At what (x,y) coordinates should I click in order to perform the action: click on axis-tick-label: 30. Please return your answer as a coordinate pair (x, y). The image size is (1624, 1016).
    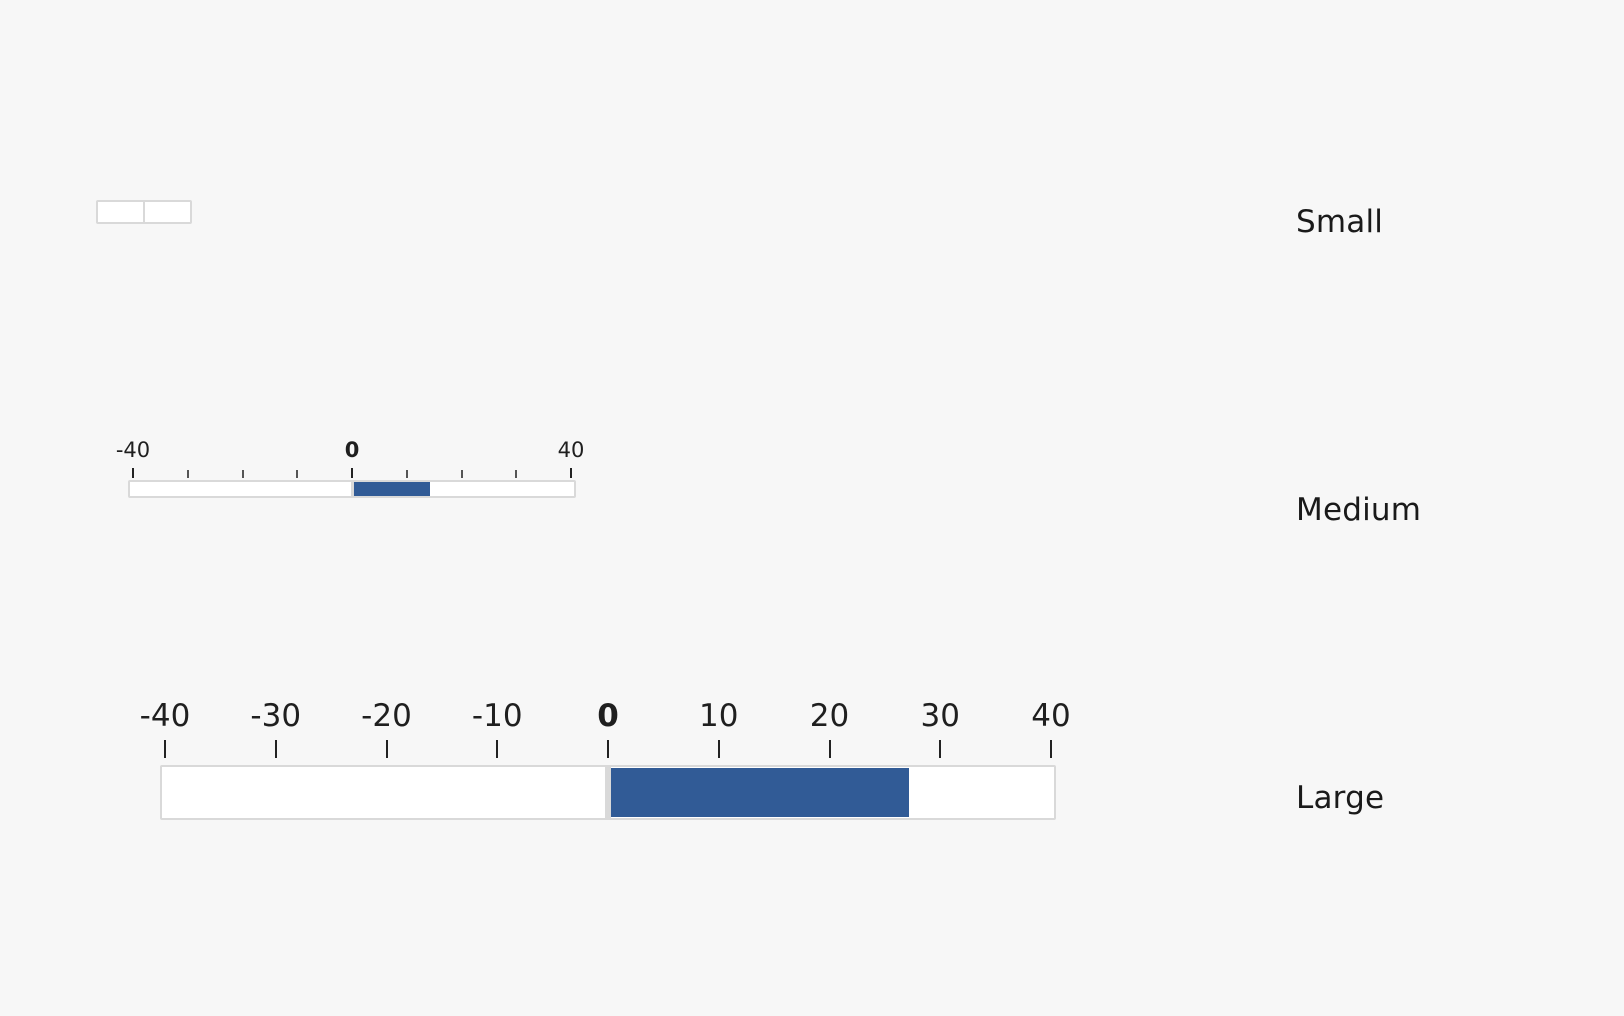
    Looking at the image, I should click on (940, 716).